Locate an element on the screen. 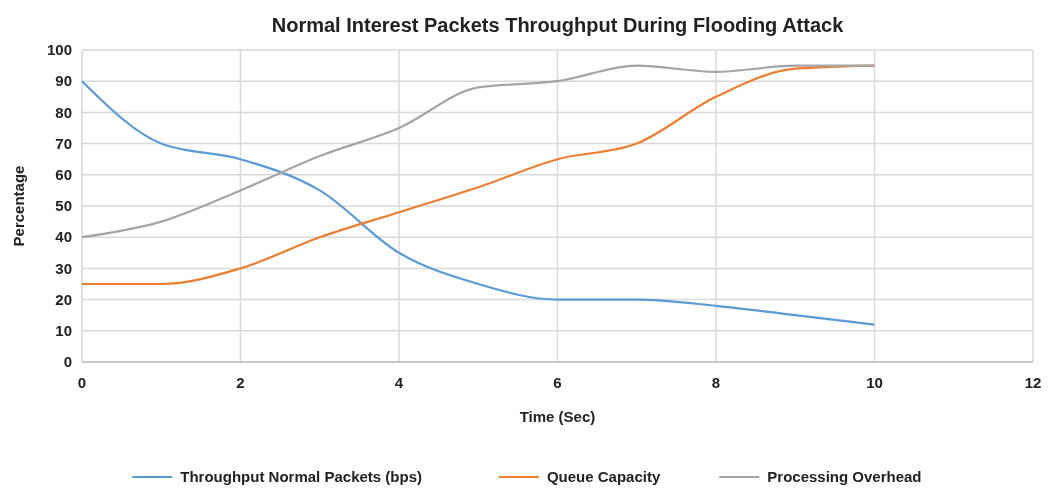 This screenshot has height=489, width=1060. legend-label: Processing Overhead is located at coordinates (844, 477).